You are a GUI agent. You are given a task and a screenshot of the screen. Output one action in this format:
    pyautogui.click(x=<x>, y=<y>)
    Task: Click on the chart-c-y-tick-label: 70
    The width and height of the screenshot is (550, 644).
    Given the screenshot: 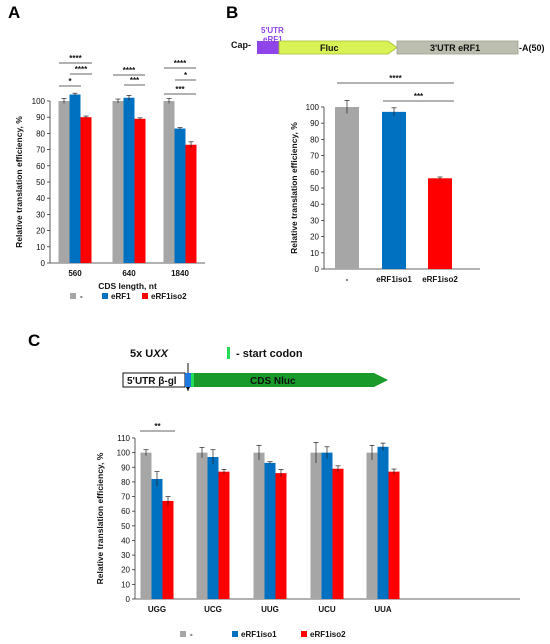 What is the action you would take?
    pyautogui.click(x=125, y=497)
    